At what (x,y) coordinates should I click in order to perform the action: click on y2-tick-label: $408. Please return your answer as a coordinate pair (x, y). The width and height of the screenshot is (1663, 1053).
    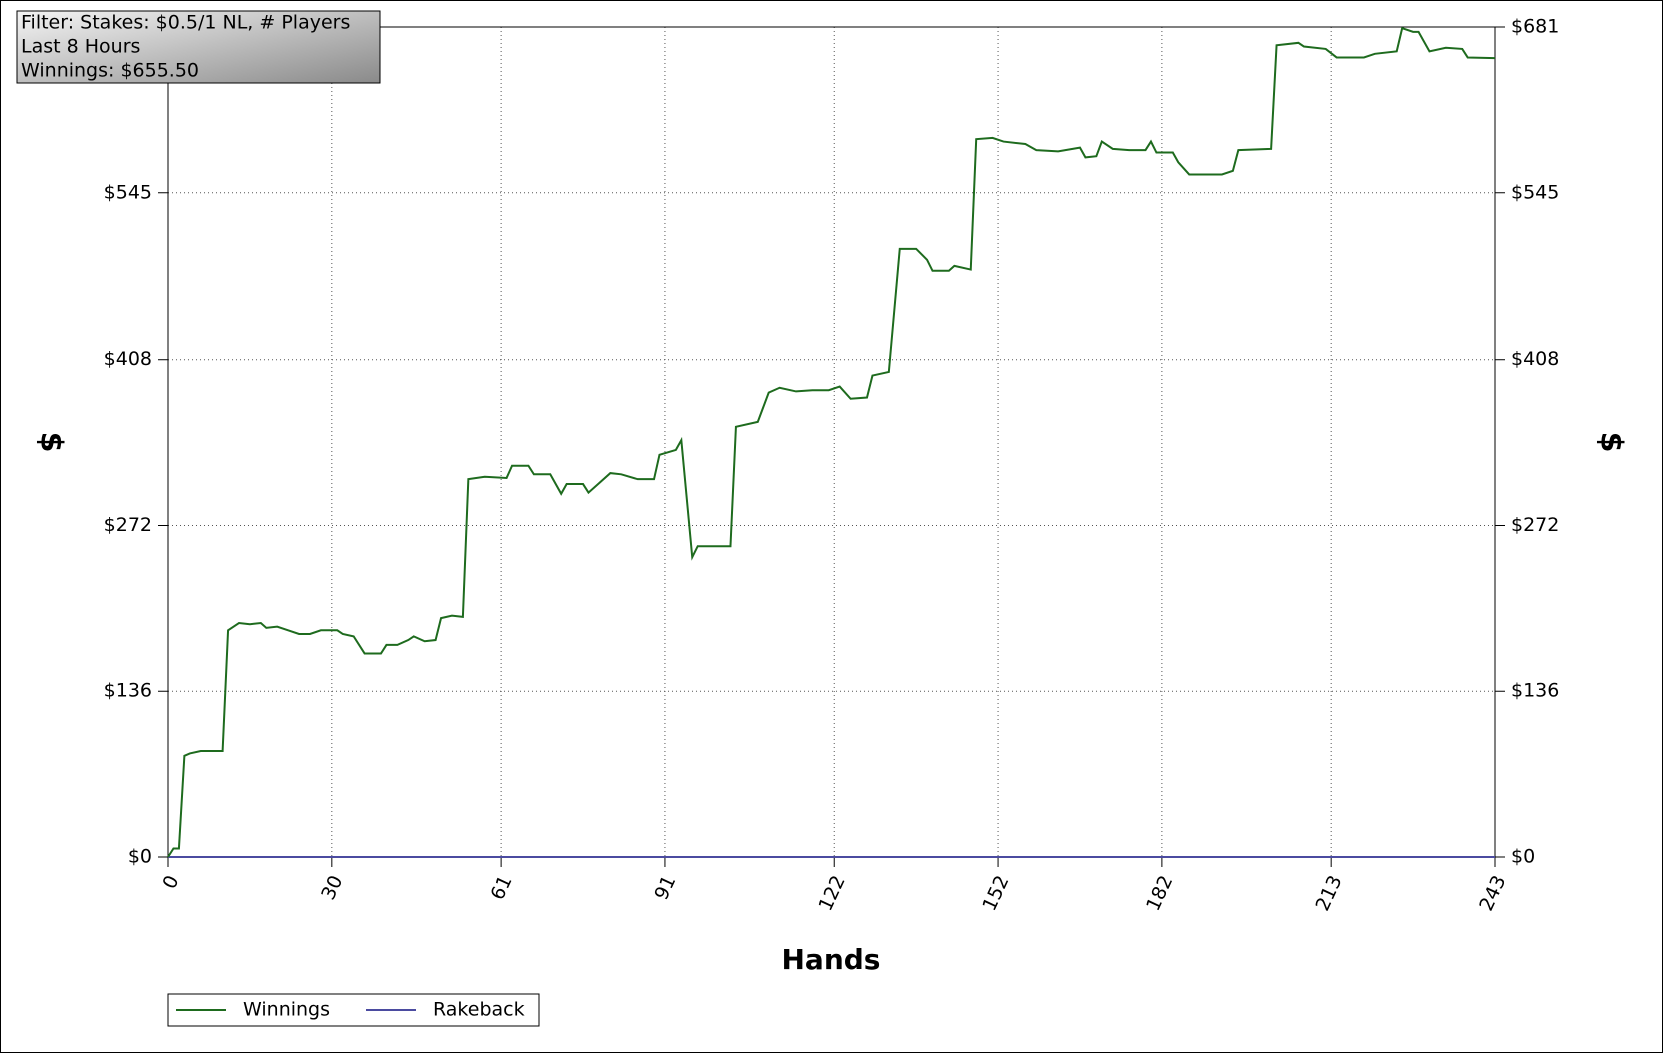
    Looking at the image, I should click on (1535, 359).